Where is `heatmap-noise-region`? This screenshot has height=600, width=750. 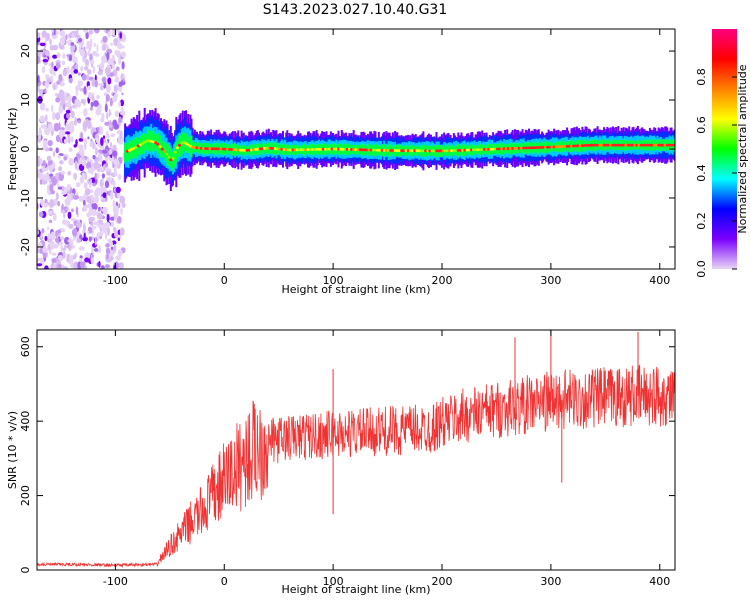 heatmap-noise-region is located at coordinates (82, 149).